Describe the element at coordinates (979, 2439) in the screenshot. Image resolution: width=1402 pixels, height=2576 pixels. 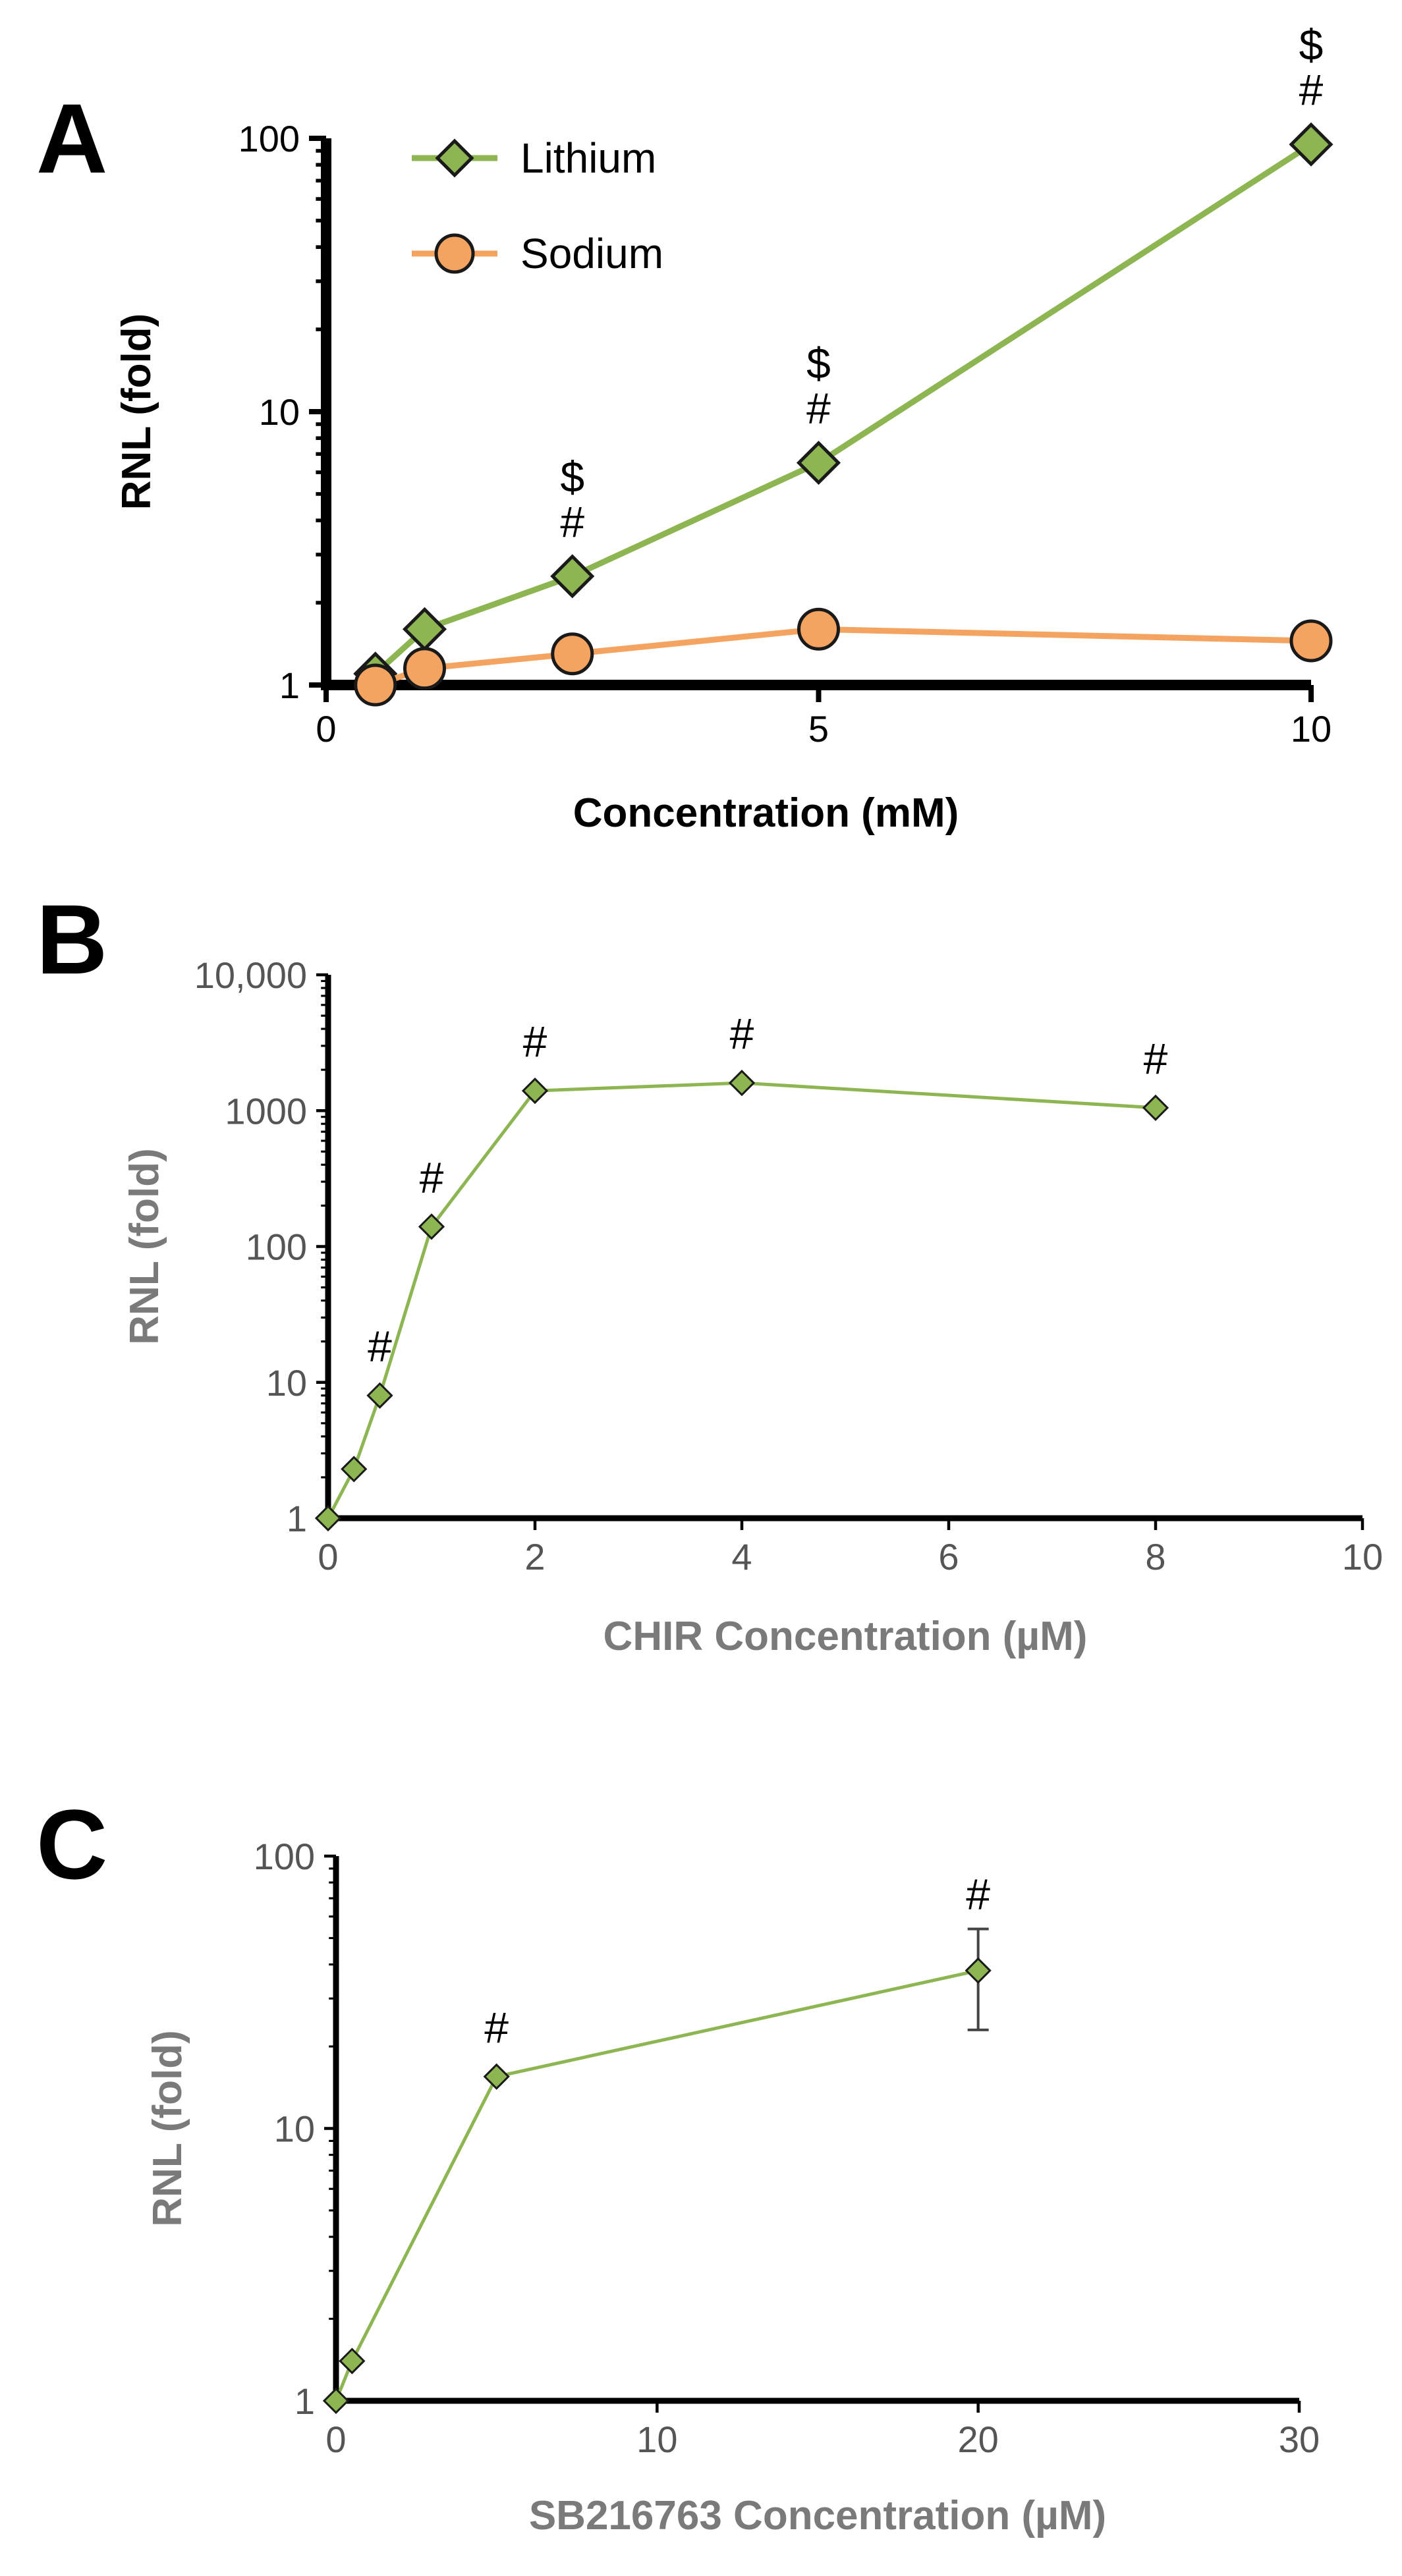
I see `x-tick-label: 20` at that location.